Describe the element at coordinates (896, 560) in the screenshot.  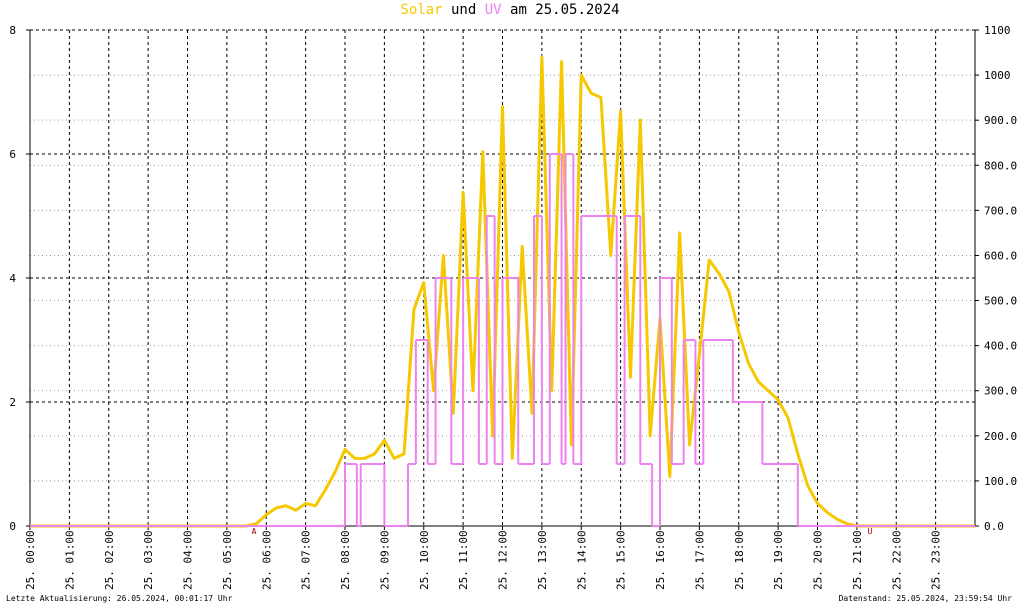
I see `x-tick-label: 25. 22:00` at that location.